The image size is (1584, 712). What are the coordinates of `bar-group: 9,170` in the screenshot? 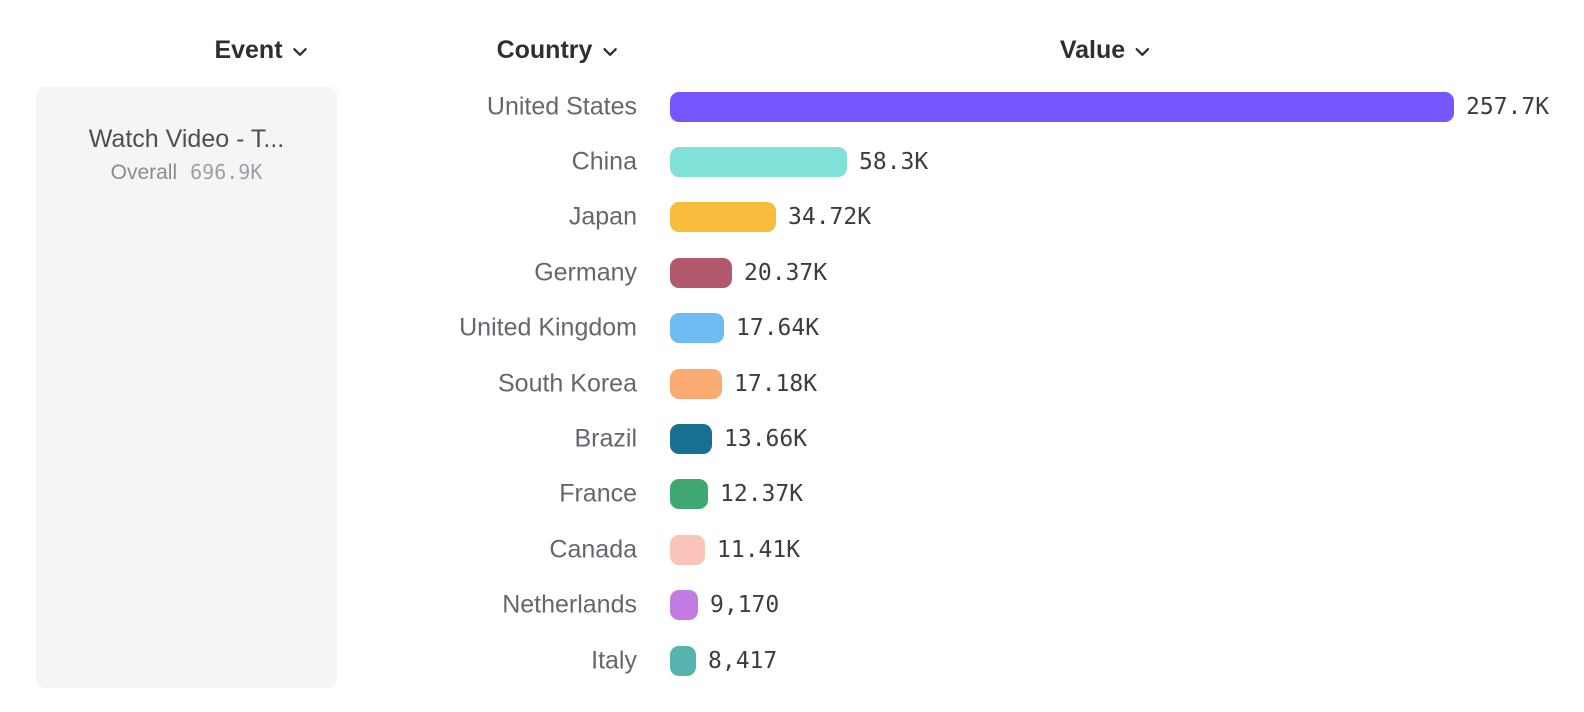 It's located at (725, 605).